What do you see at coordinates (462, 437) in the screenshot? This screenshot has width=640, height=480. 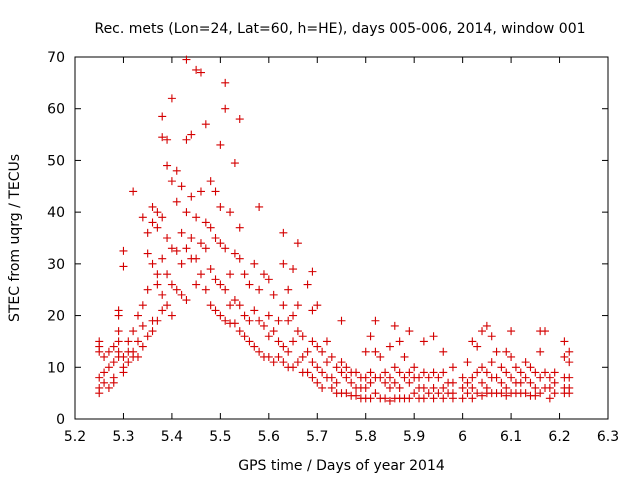 I see `x-tick-label: 6` at bounding box center [462, 437].